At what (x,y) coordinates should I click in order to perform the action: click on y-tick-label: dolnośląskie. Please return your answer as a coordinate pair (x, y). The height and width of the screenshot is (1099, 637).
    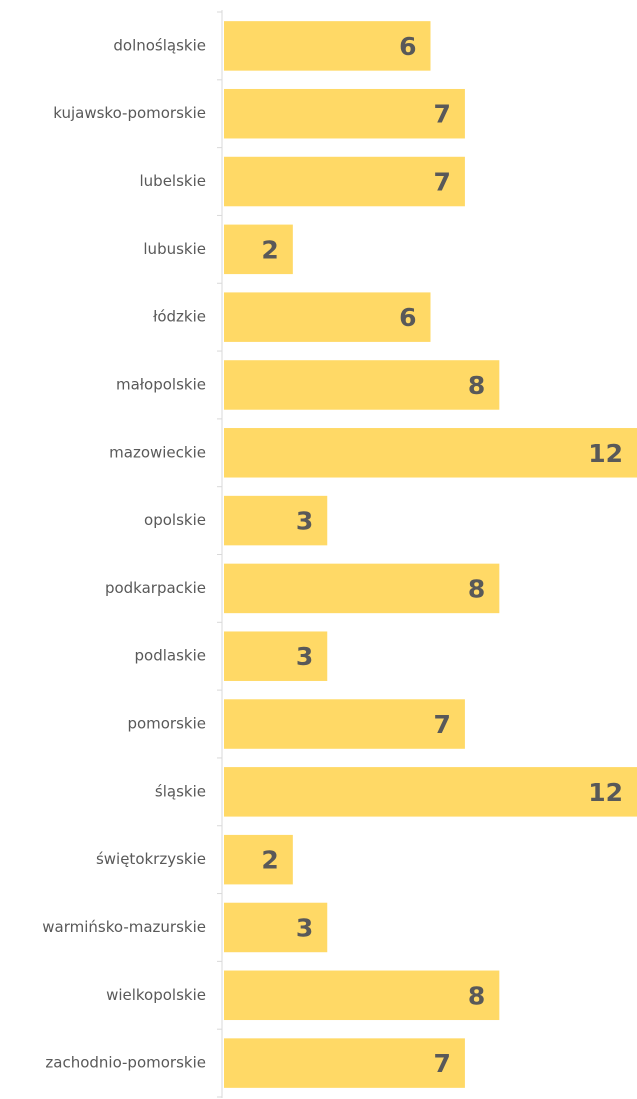
    Looking at the image, I should click on (159, 45).